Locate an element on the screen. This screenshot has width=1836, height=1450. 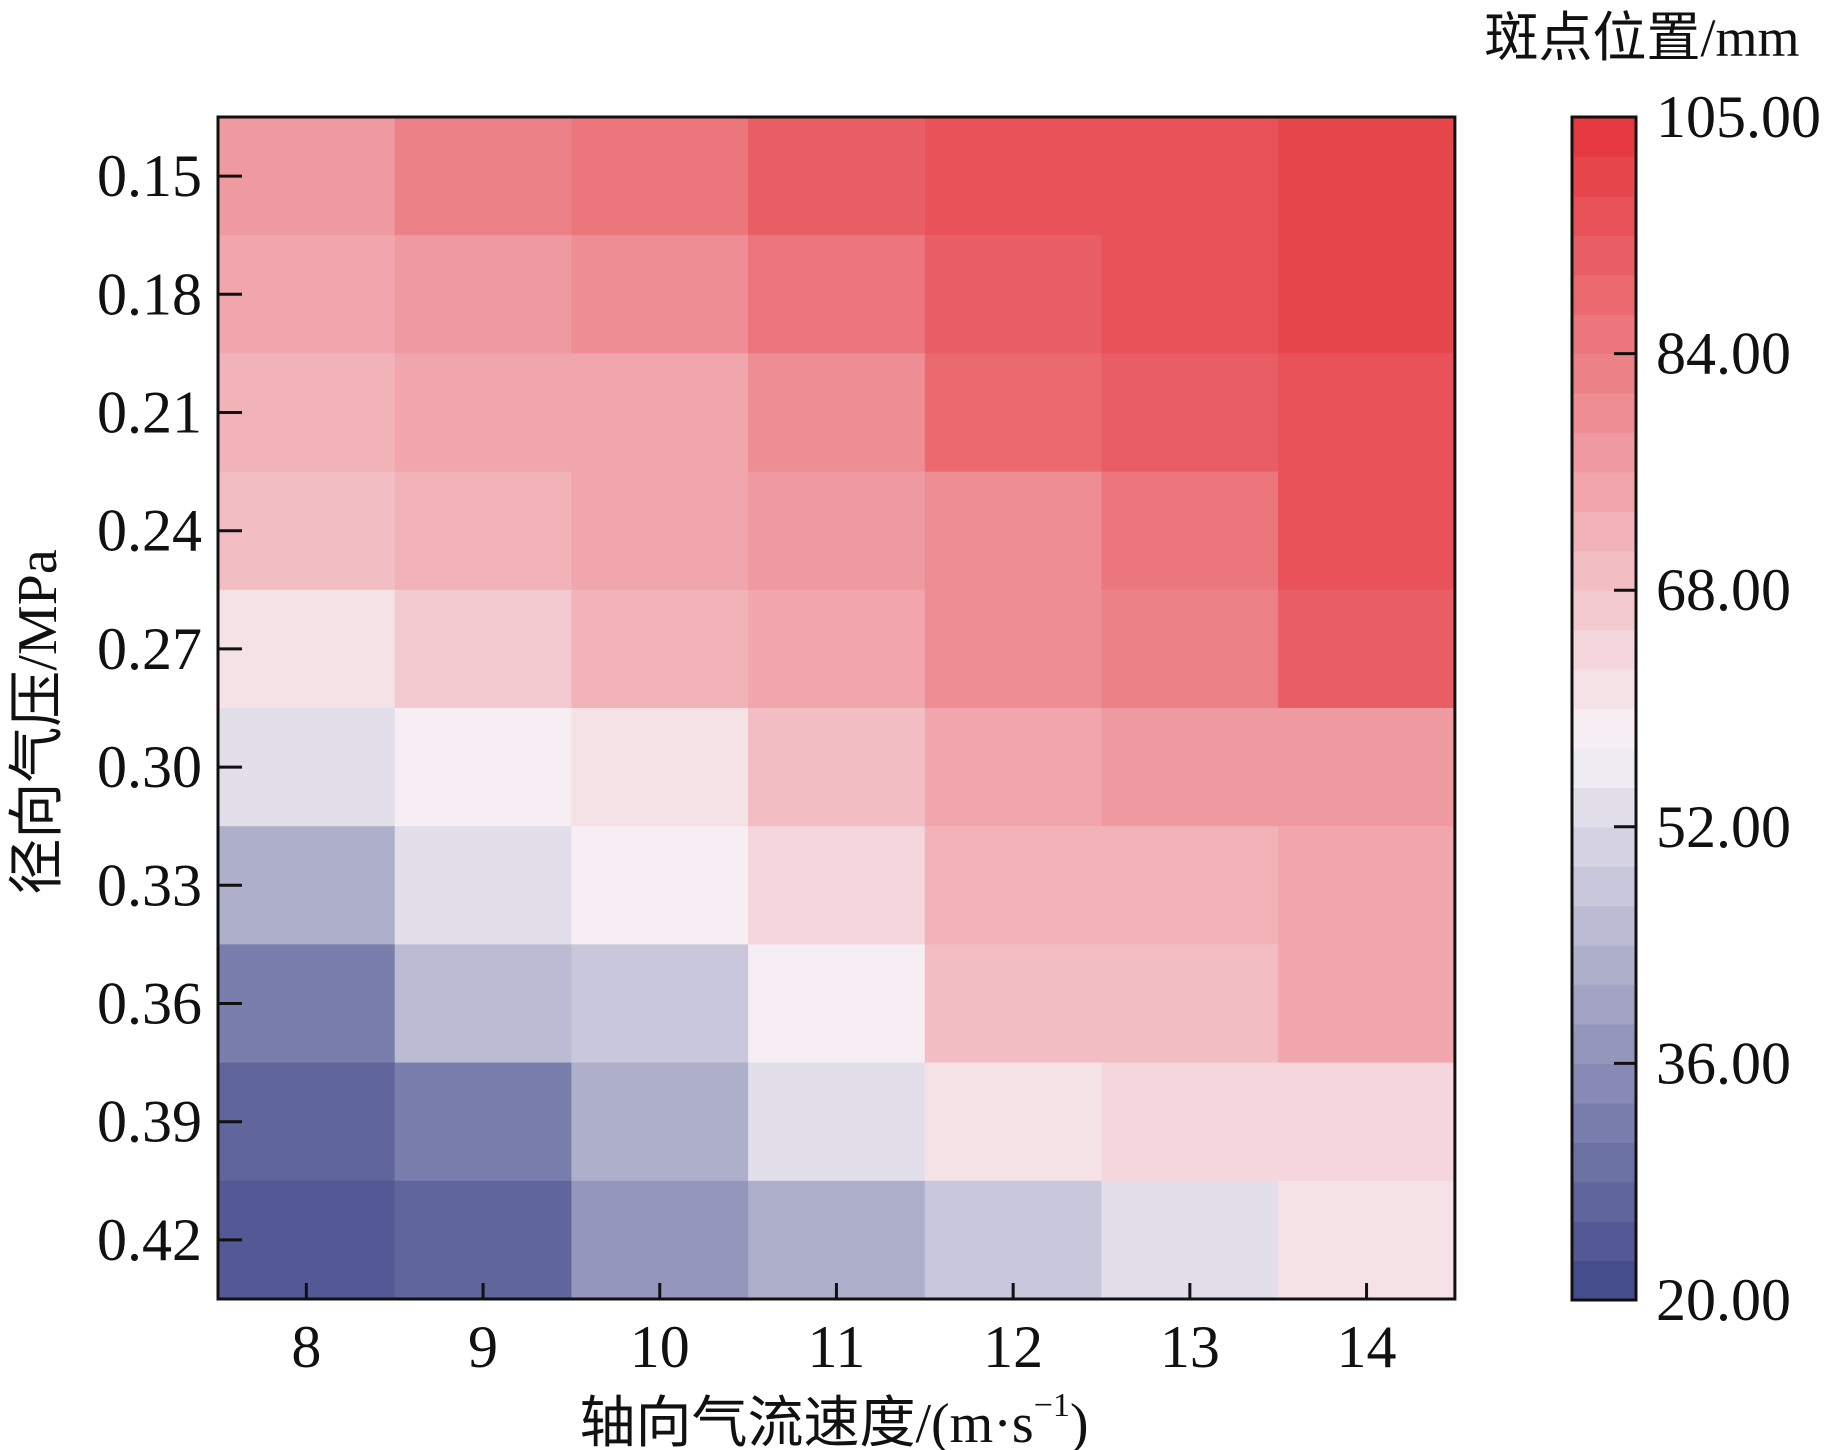
colorbar-tick-label: 84.00 is located at coordinates (1723, 354).